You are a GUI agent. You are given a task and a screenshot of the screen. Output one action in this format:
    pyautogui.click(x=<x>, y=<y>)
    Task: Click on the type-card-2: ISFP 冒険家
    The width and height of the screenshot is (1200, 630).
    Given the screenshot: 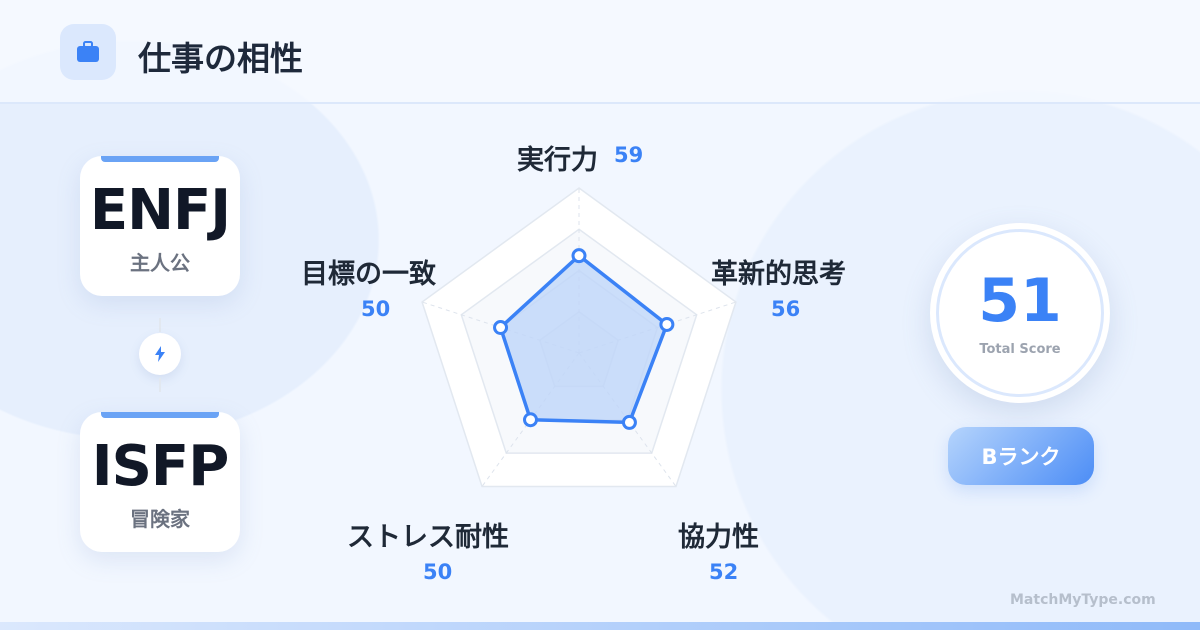 What is the action you would take?
    pyautogui.click(x=160, y=482)
    